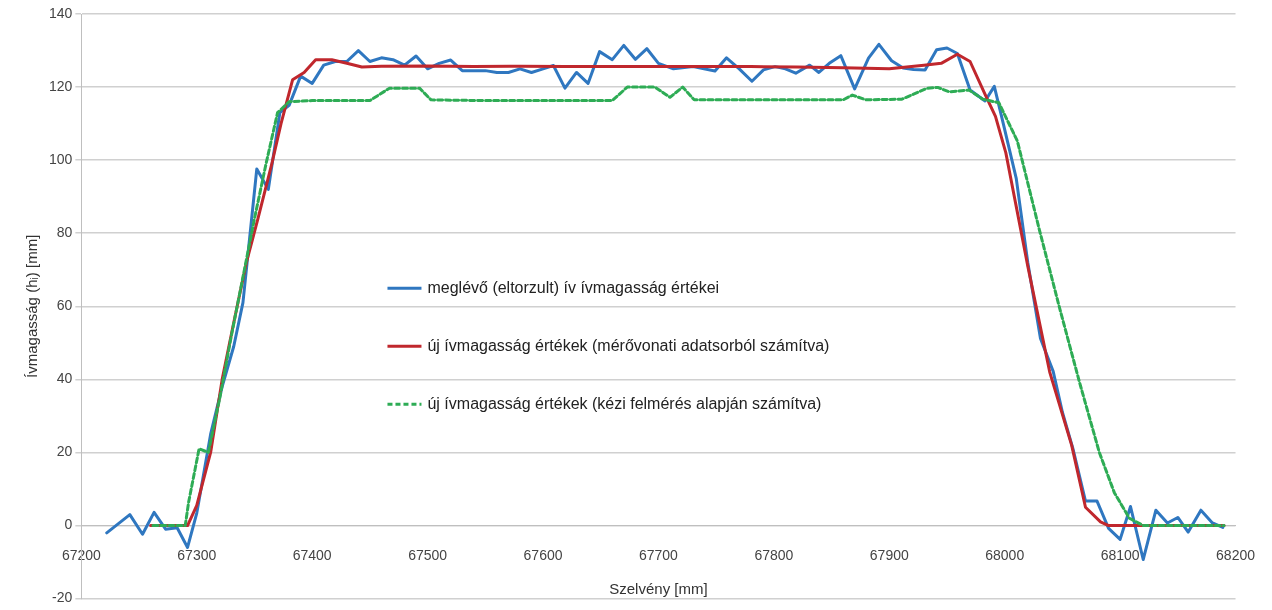 This screenshot has height=610, width=1272. I want to click on y-axis-title: Ívmagasság (hᵢ) [mm], so click(32, 306).